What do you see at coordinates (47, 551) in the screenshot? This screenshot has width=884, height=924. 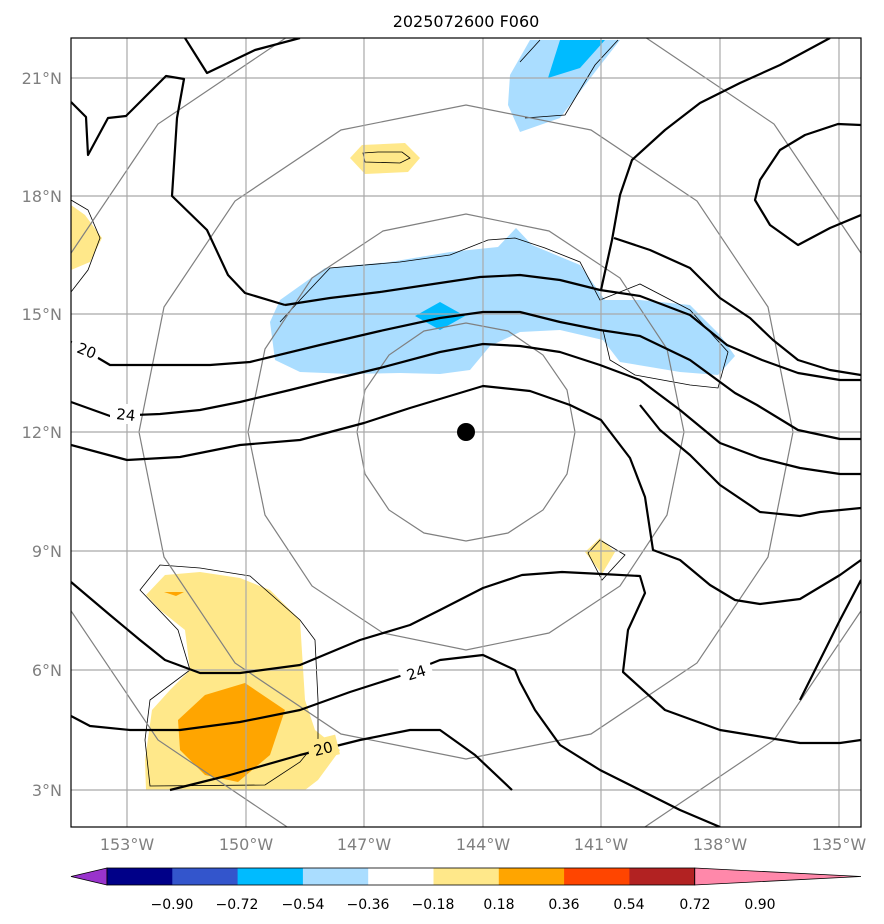 I see `lat-tick-label: 9°N` at bounding box center [47, 551].